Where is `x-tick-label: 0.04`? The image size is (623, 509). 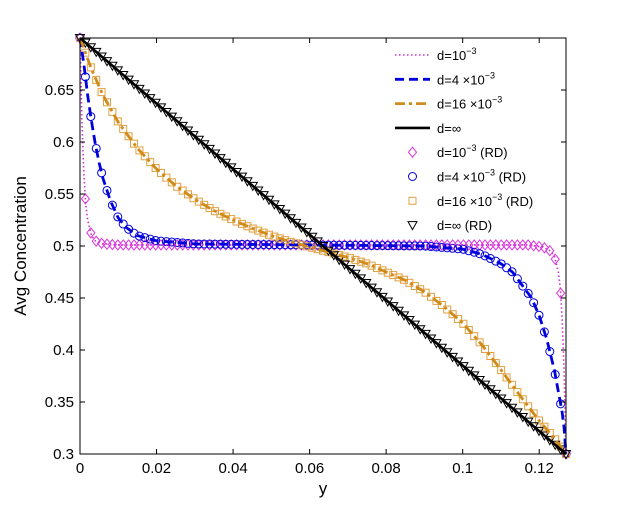 x-tick-label: 0.04 is located at coordinates (232, 468).